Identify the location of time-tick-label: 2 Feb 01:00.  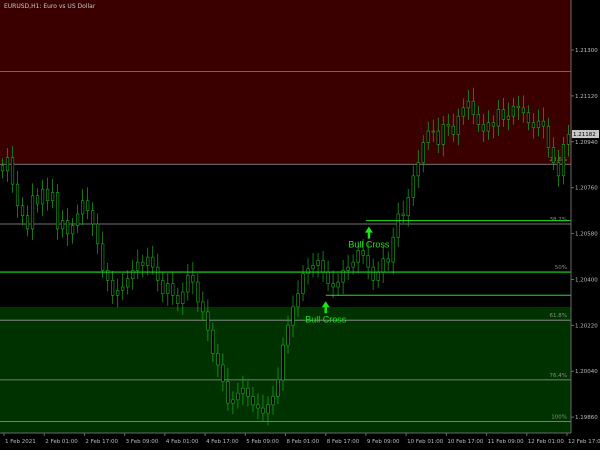
(61, 442).